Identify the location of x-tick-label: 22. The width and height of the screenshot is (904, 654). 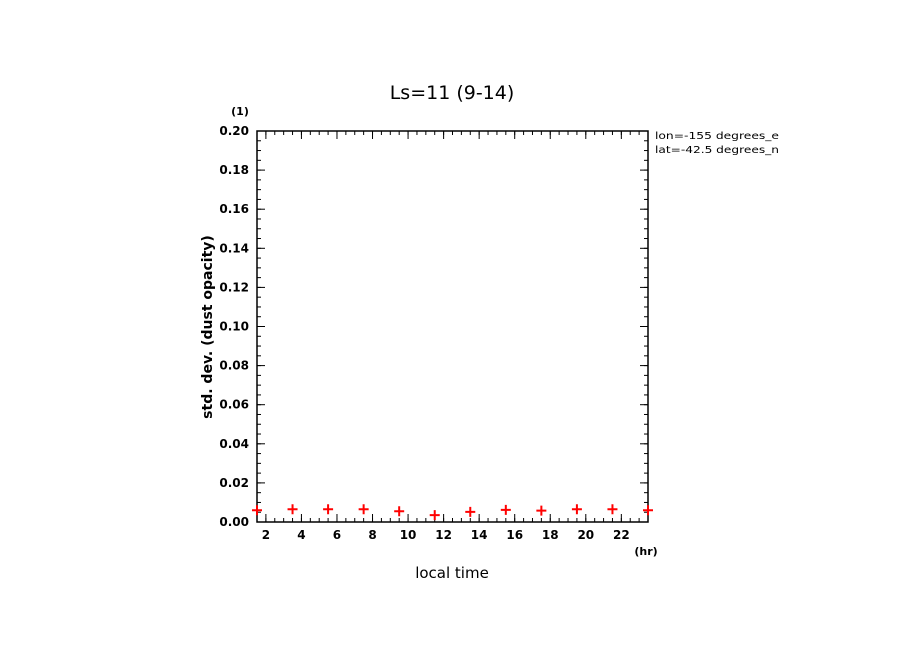
(621, 535).